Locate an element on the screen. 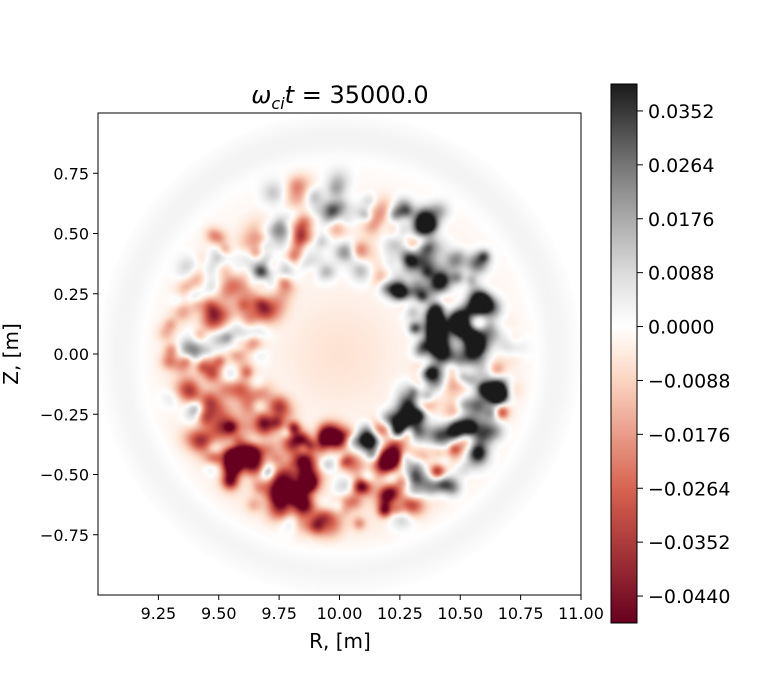 The width and height of the screenshot is (780, 700). y-tick-label: 0.75 is located at coordinates (71, 173).